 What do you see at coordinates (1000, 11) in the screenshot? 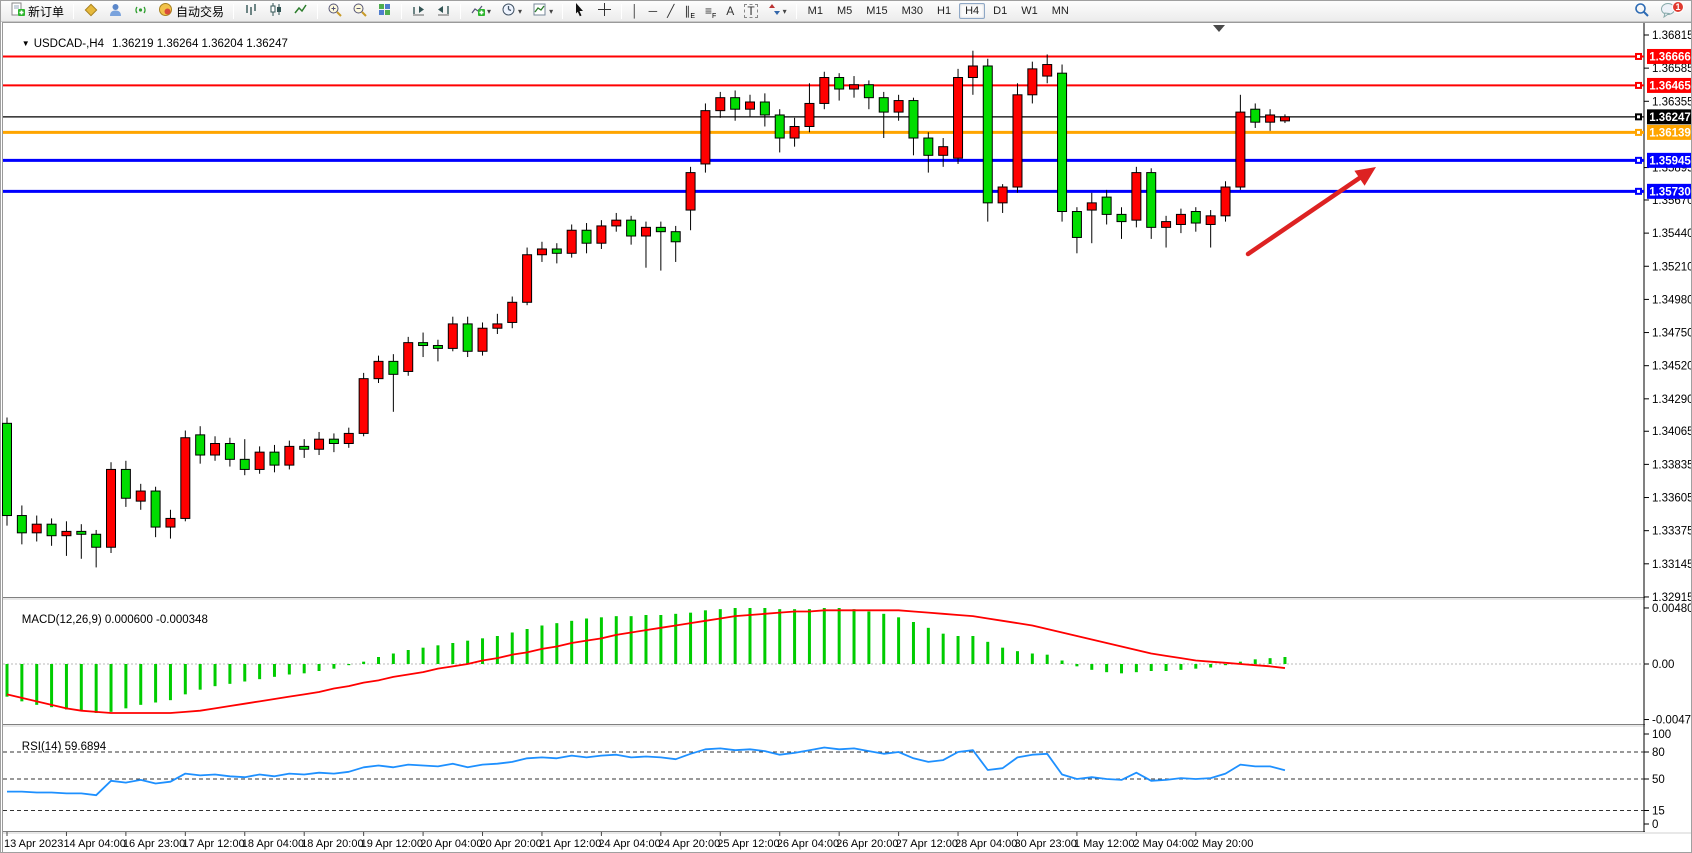
I see `tf-button-D1: D1` at bounding box center [1000, 11].